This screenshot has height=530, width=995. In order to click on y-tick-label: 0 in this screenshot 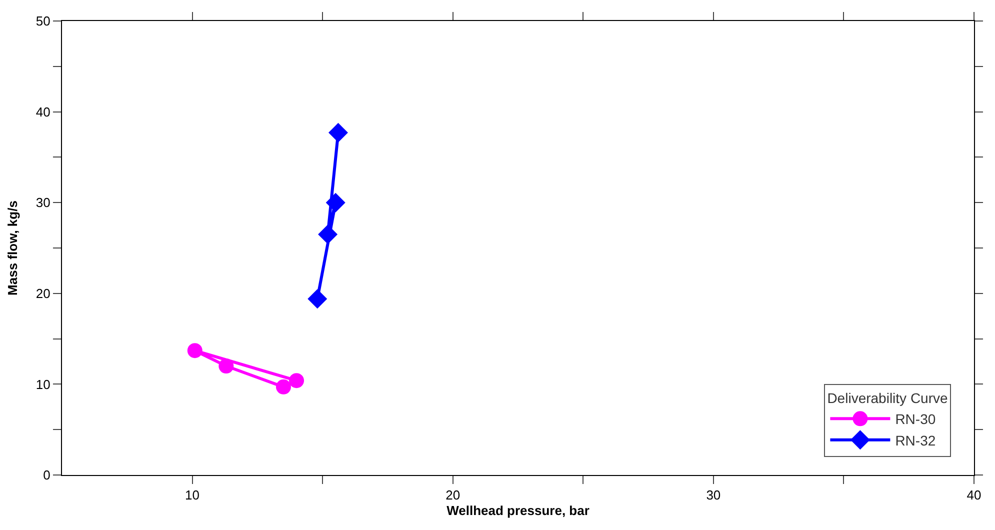, I will do `click(46, 475)`.